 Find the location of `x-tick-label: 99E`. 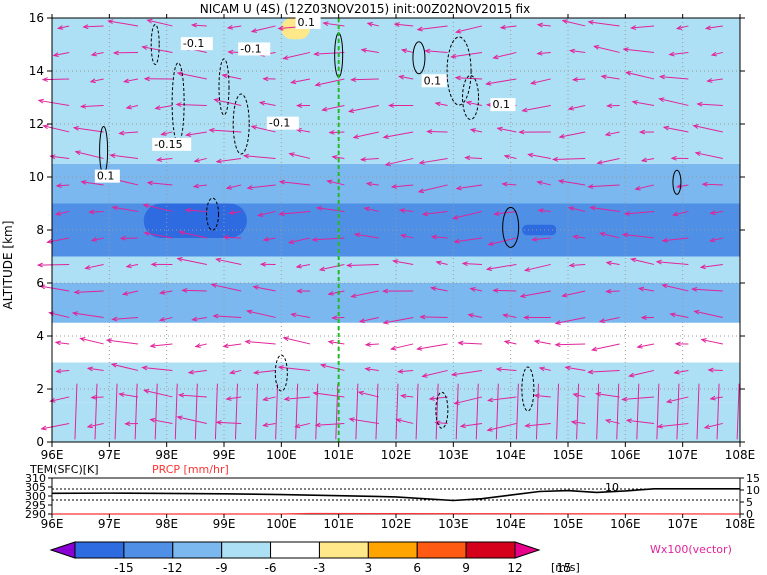

x-tick-label: 99E is located at coordinates (224, 455).